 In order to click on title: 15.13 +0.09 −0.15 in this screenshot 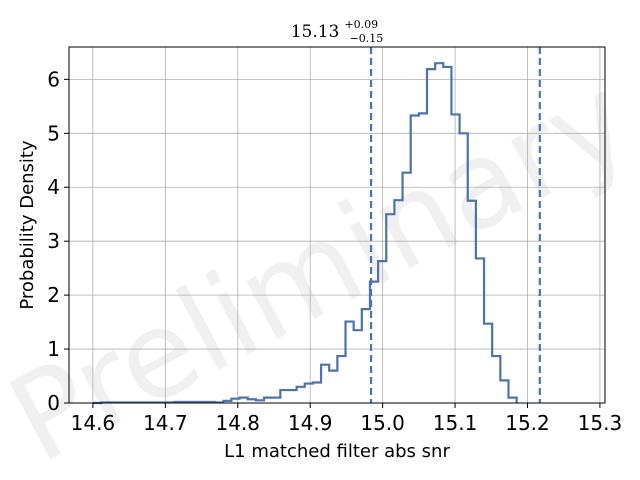, I will do `click(337, 29)`.